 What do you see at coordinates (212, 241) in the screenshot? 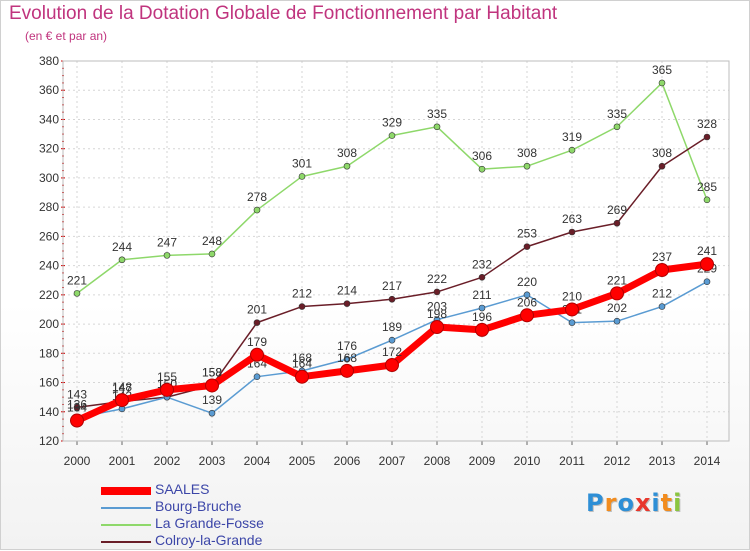
I see `data-label-la-grande-fosse: 248` at bounding box center [212, 241].